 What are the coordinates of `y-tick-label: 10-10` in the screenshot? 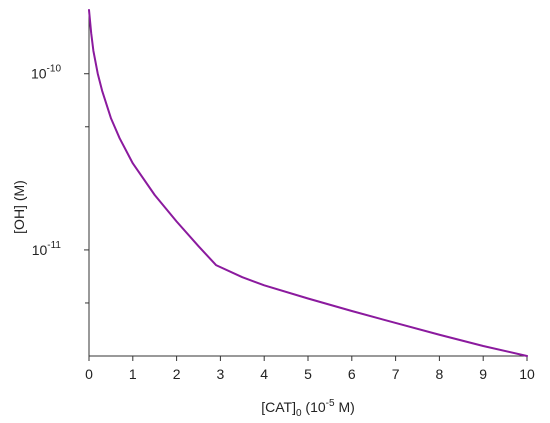 It's located at (46, 73).